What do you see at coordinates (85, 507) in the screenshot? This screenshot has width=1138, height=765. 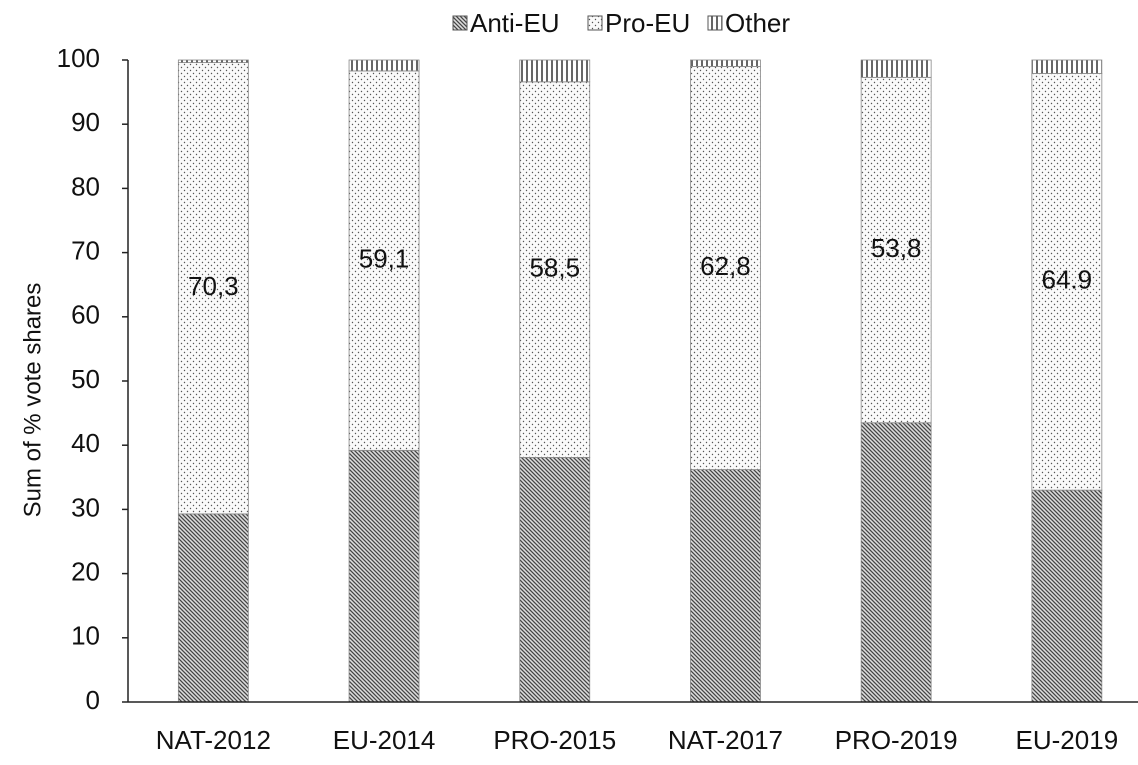 I see `y-tick-label: 30` at bounding box center [85, 507].